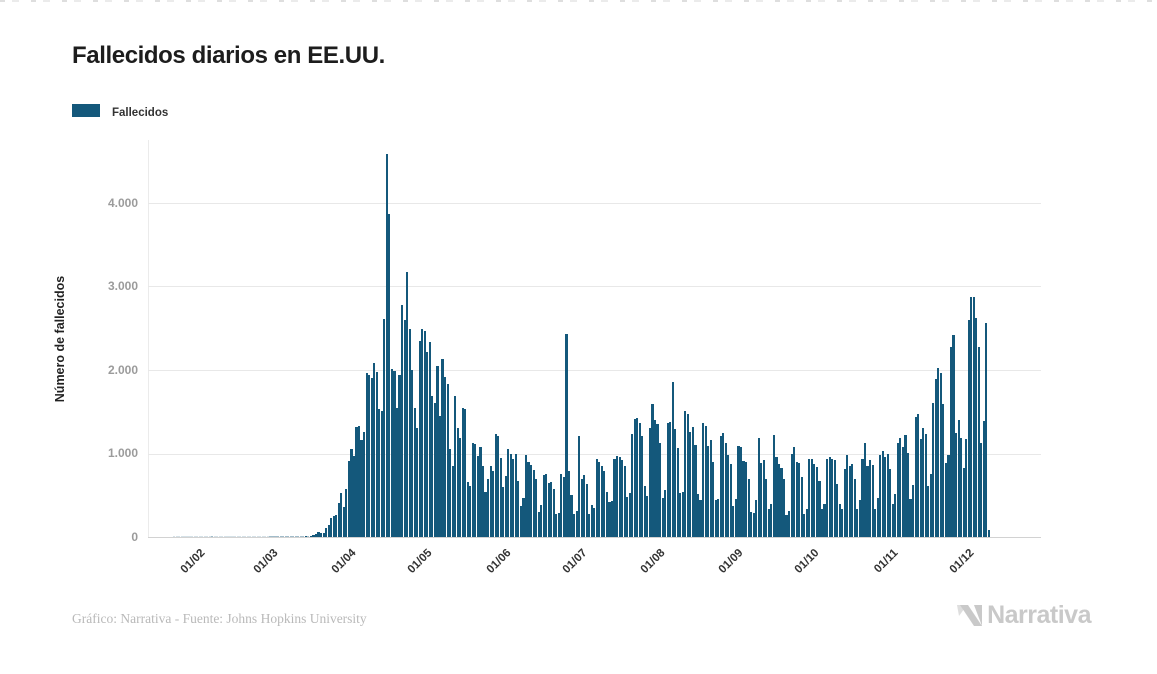 This screenshot has height=674, width=1157. What do you see at coordinates (122, 453) in the screenshot?
I see `y-tick-label: 1.000` at bounding box center [122, 453].